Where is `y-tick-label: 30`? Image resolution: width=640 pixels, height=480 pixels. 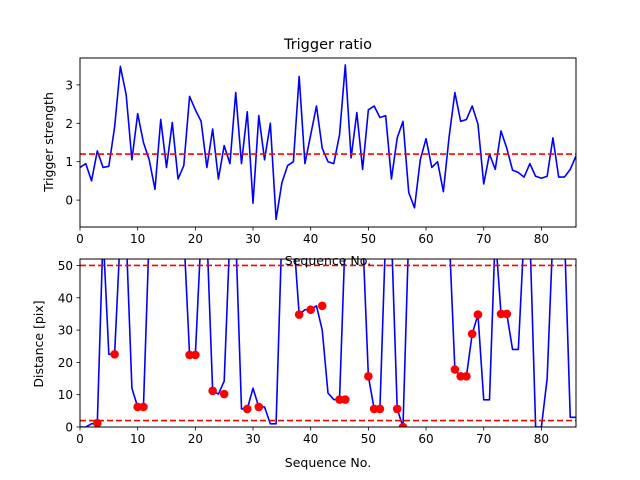 y-tick-label: 30 is located at coordinates (65, 331).